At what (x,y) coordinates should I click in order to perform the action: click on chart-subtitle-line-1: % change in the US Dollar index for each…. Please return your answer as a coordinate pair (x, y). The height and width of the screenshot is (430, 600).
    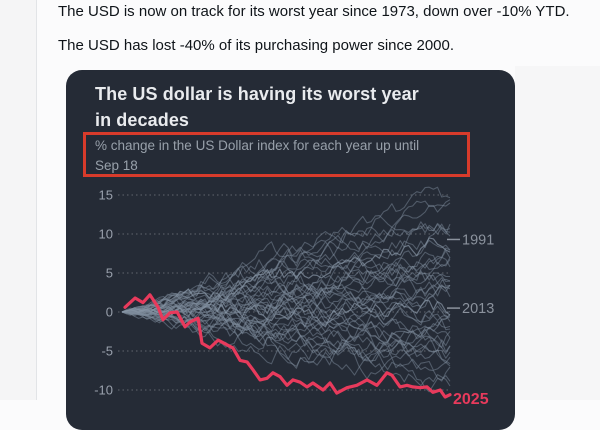
    Looking at the image, I should click on (257, 145).